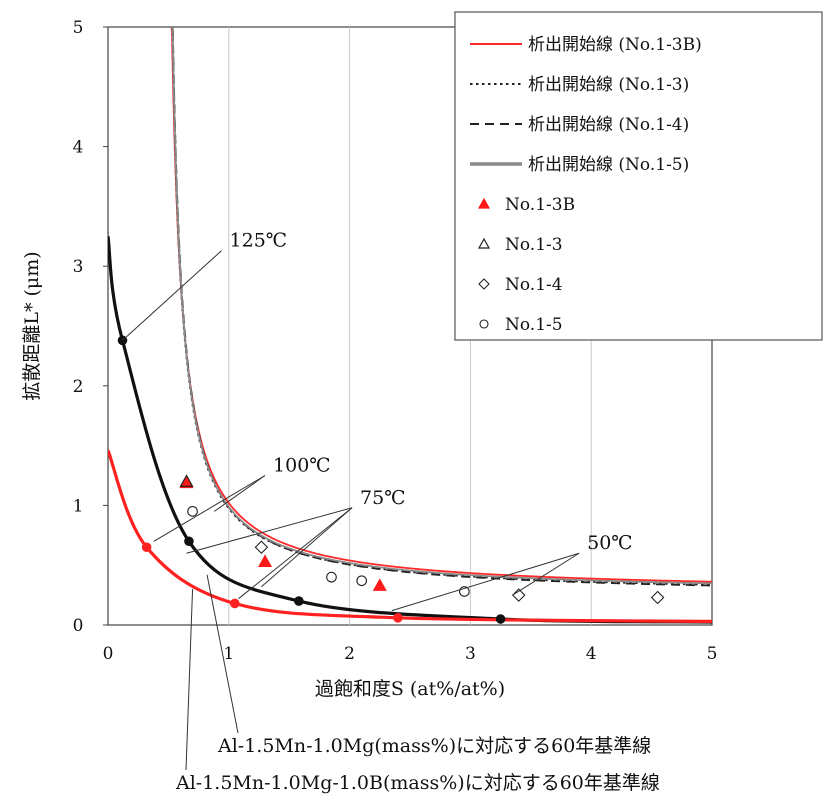 The width and height of the screenshot is (827, 801). Describe the element at coordinates (609, 543) in the screenshot. I see `annotation-label-4: 50℃` at that location.